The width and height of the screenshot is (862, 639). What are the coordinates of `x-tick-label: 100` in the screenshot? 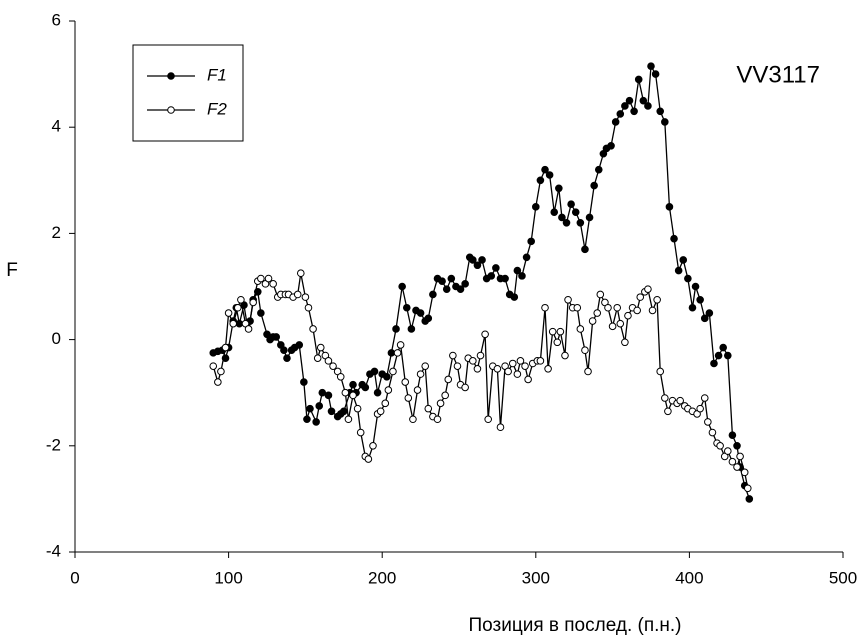 It's located at (228, 577).